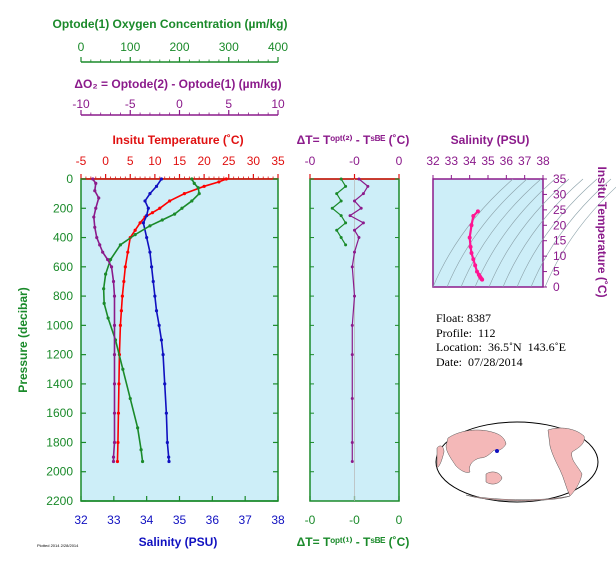 This screenshot has width=616, height=564. Describe the element at coordinates (63, 296) in the screenshot. I see `pressure-tick-label: 800` at that location.